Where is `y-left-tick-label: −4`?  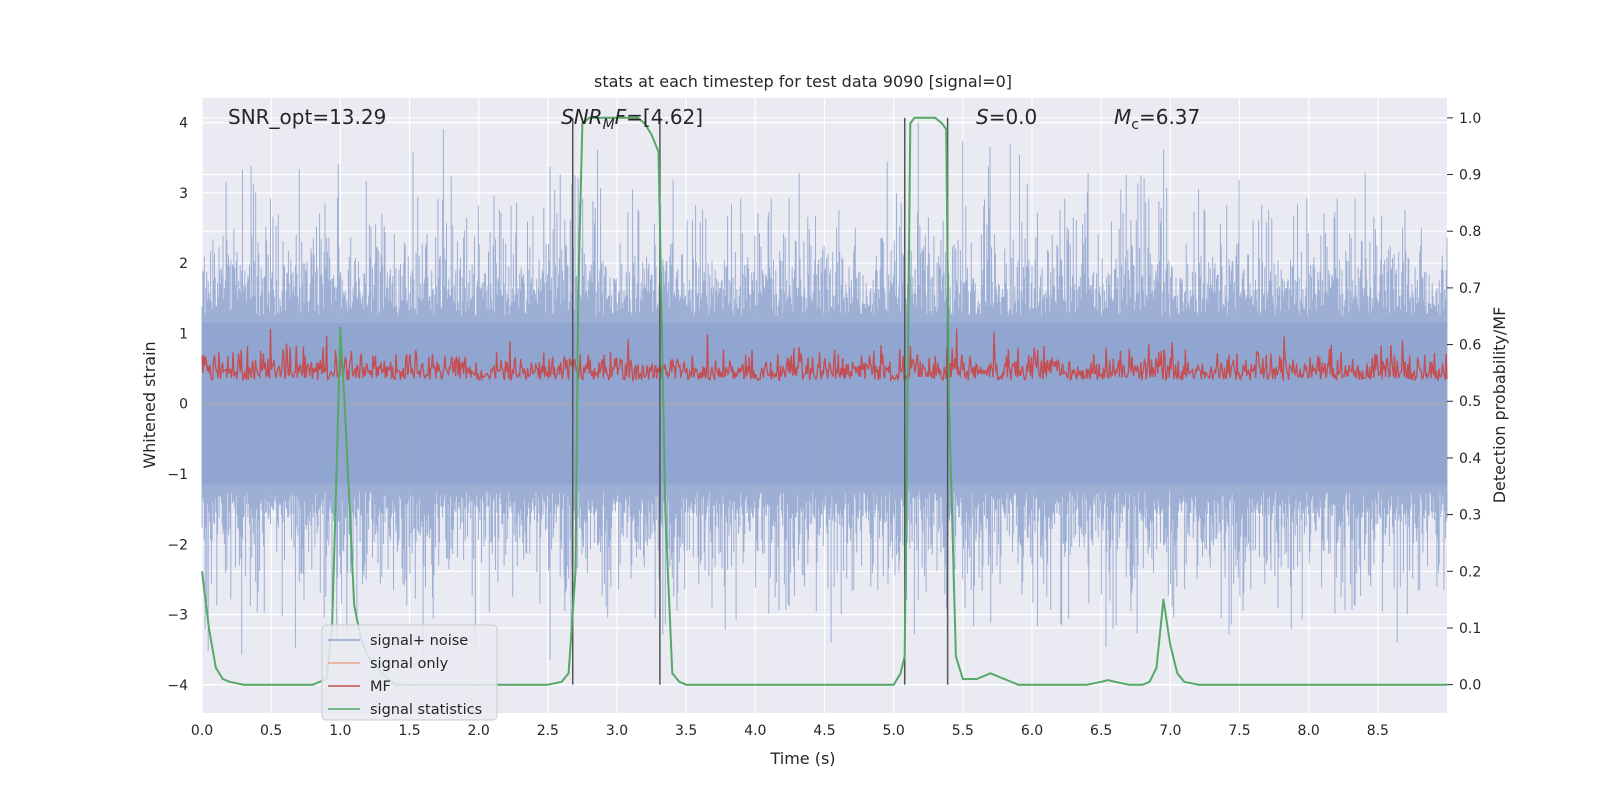 y-left-tick-label: −4 is located at coordinates (177, 686).